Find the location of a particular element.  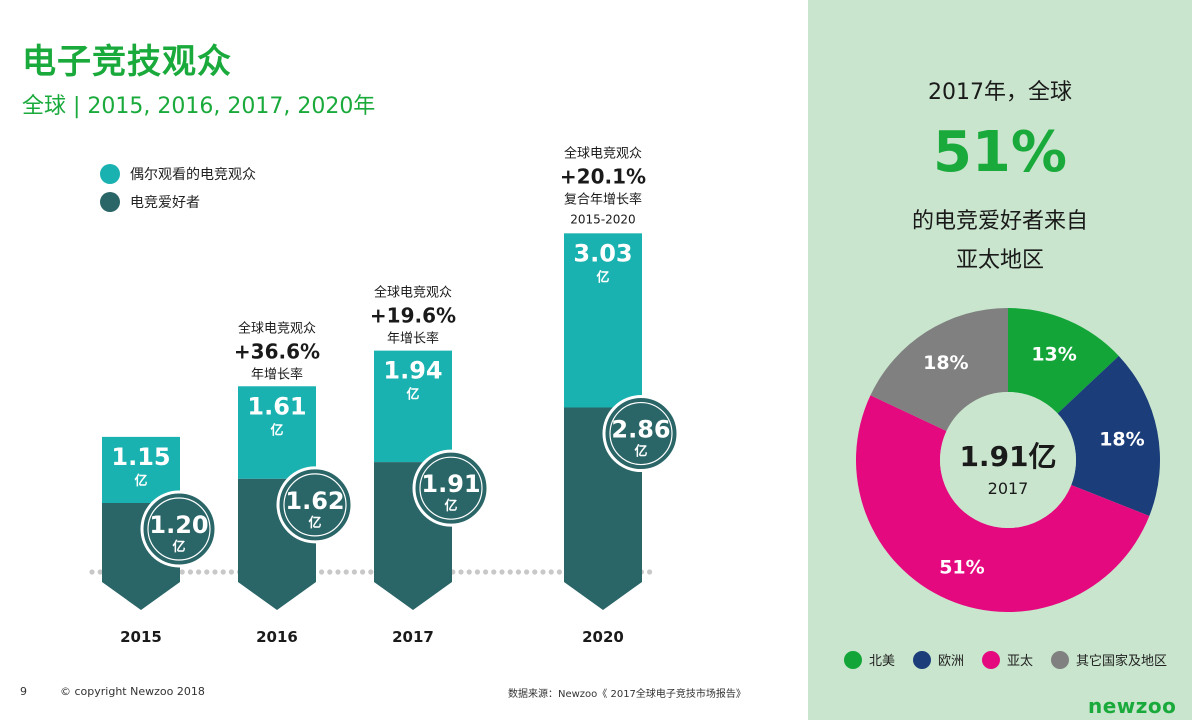

slice-label: 13% is located at coordinates (1053, 355).